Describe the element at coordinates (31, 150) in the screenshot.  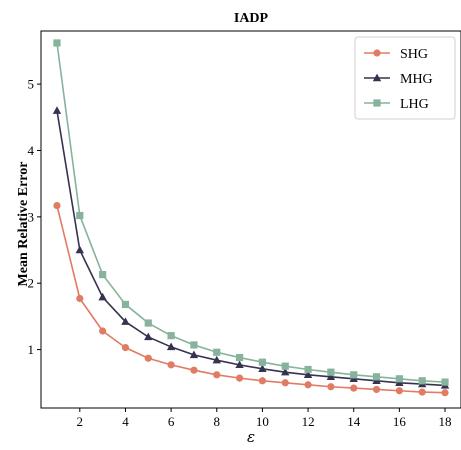
I see `y-tick-label: 4` at that location.